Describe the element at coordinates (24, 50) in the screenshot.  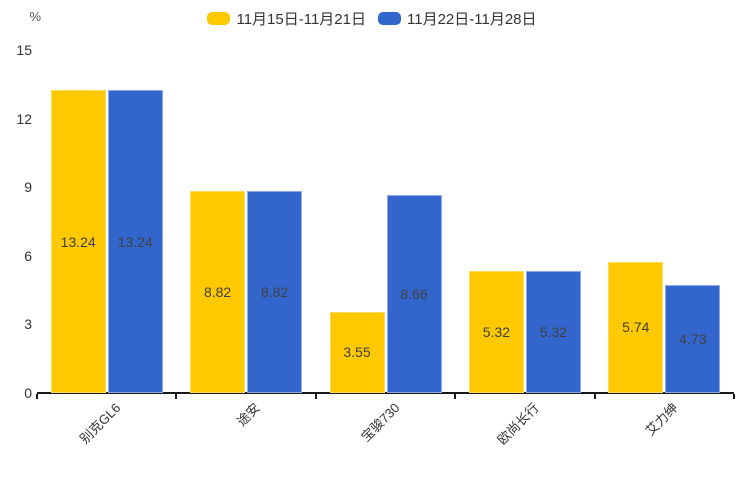
I see `y-axis-tick-label: 15` at that location.